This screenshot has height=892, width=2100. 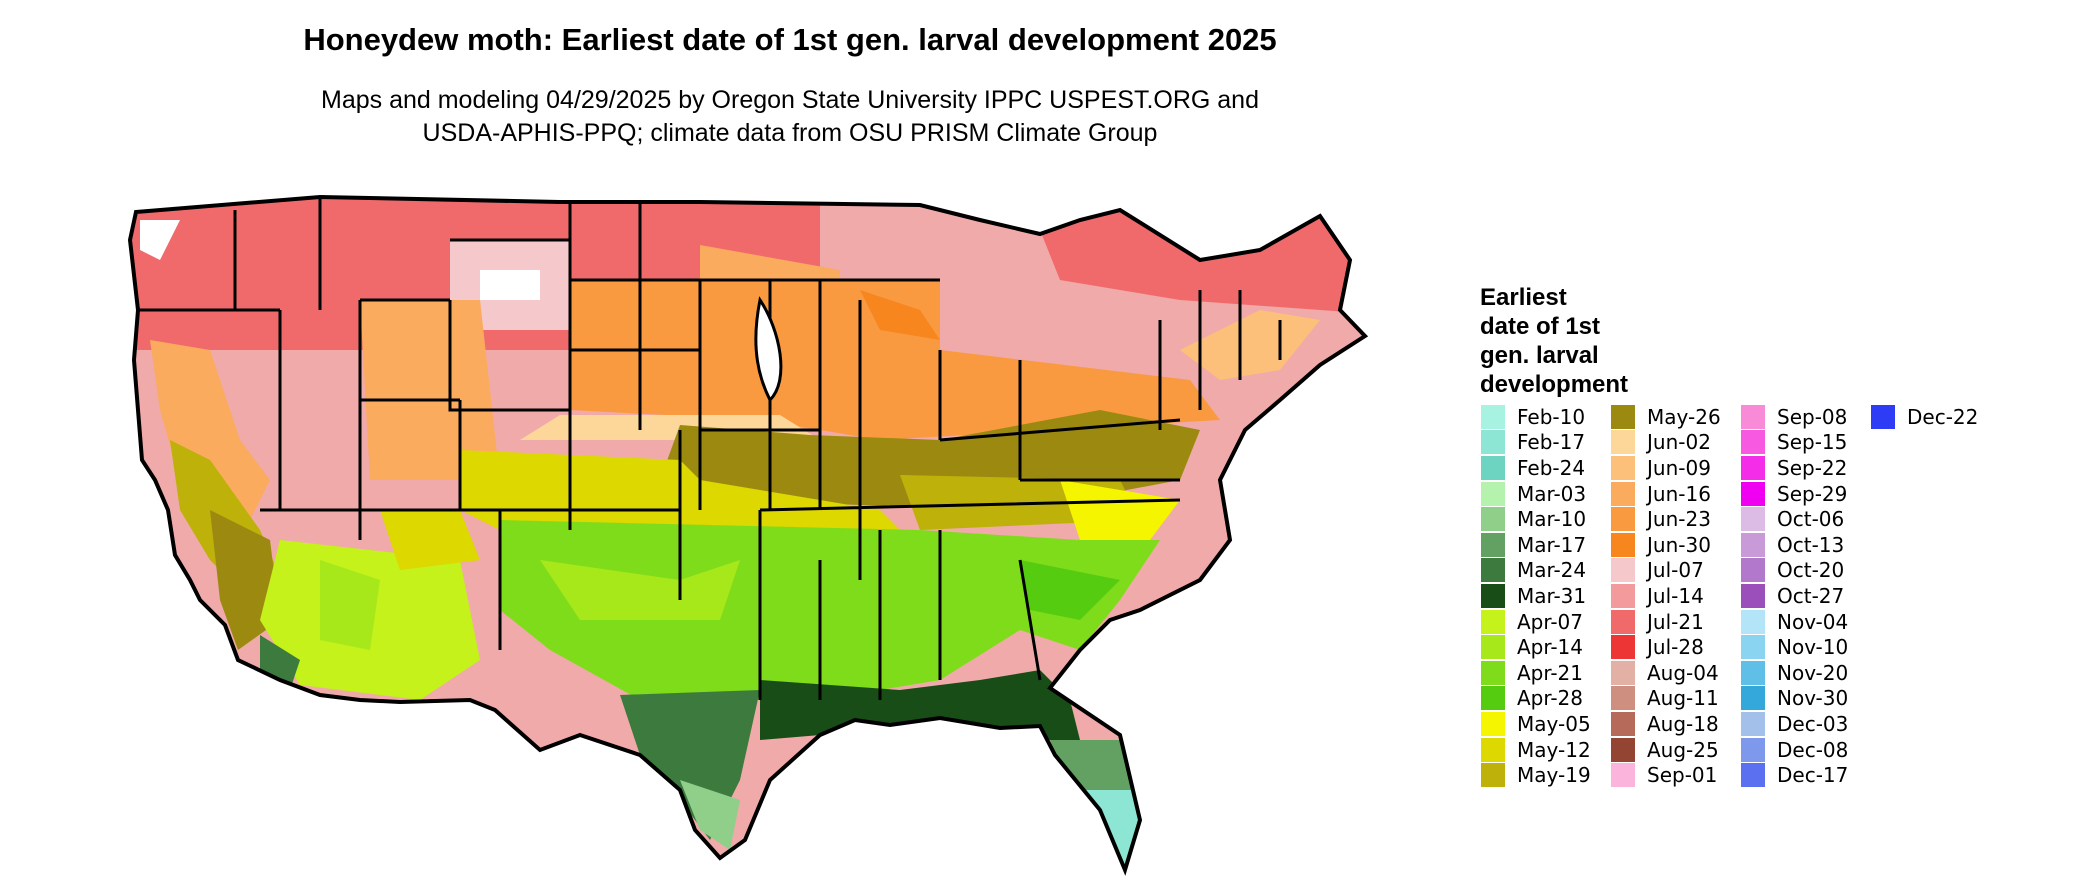 I want to click on legend-item: Feb-17, so click(x=1551, y=443).